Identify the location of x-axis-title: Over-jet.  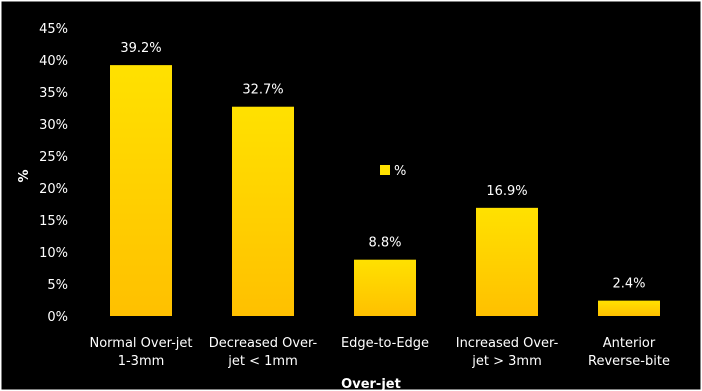
(371, 384).